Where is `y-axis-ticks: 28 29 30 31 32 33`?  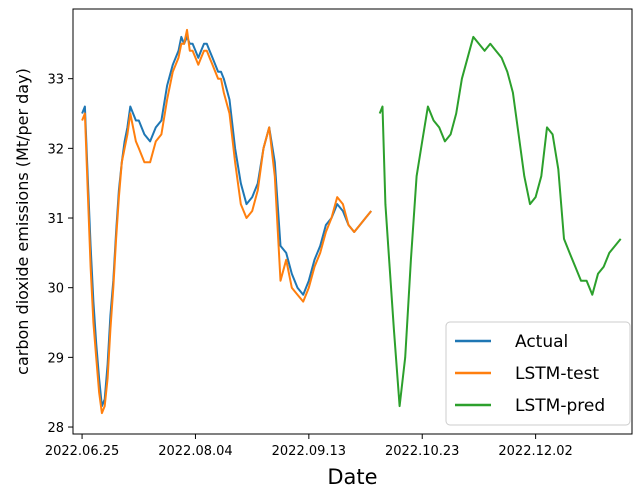
y-axis-ticks: 28 29 30 31 32 33 is located at coordinates (60, 254).